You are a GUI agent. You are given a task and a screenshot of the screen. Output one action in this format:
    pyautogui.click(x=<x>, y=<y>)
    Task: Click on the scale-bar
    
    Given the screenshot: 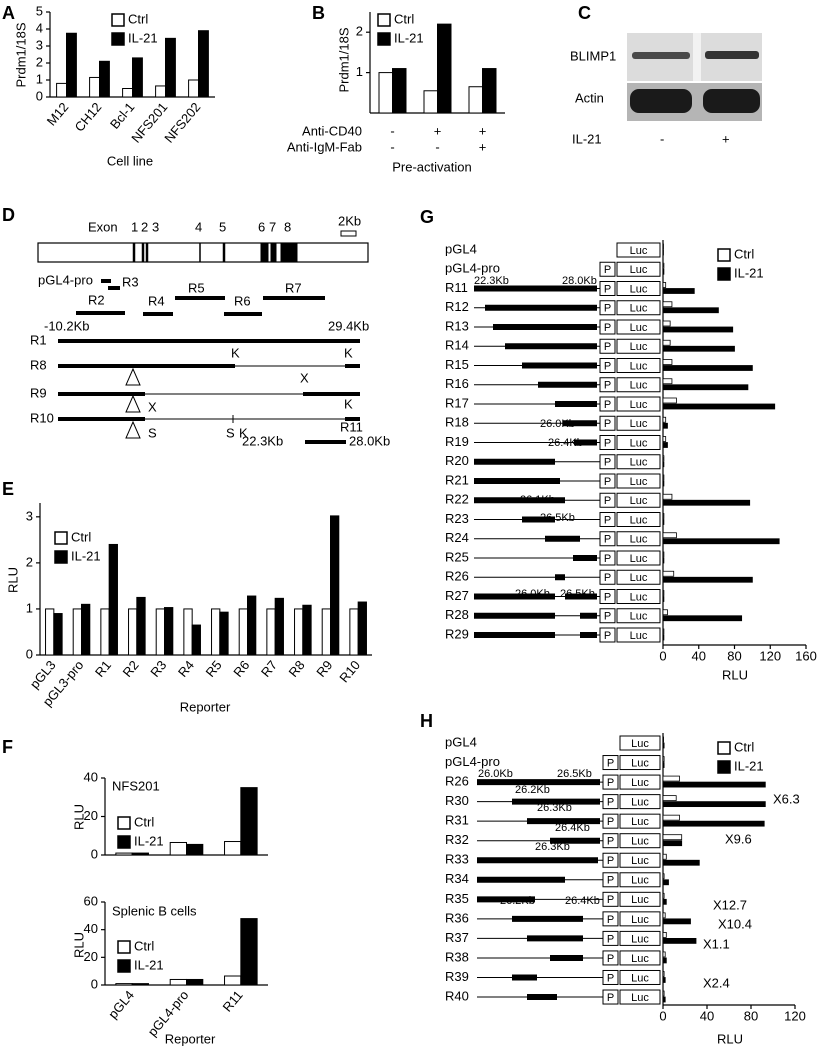 What is the action you would take?
    pyautogui.click(x=348, y=233)
    